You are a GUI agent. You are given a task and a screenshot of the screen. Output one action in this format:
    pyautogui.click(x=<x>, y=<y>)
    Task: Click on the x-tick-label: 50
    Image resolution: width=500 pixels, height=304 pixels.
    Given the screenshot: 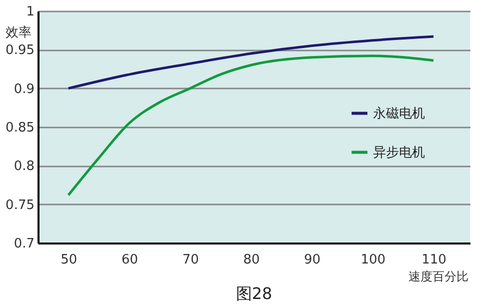 What is the action you would take?
    pyautogui.click(x=69, y=260)
    